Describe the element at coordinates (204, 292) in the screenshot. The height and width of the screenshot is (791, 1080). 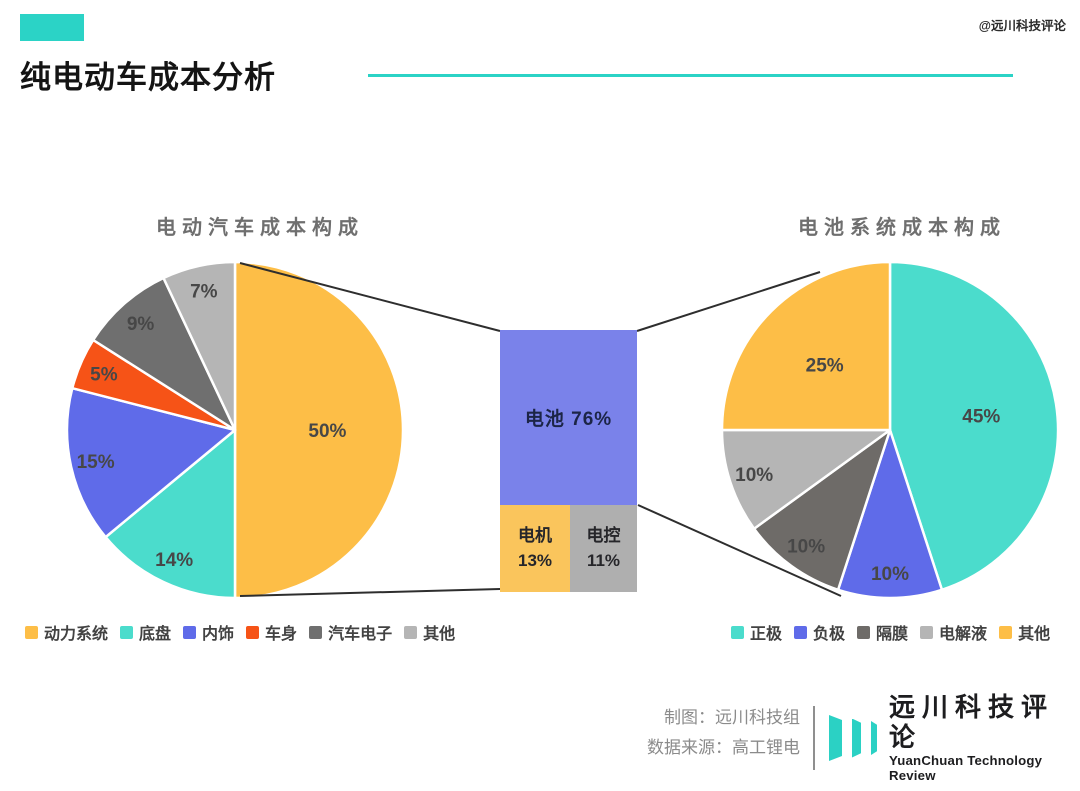
I see `pie-value-label: 7%` at that location.